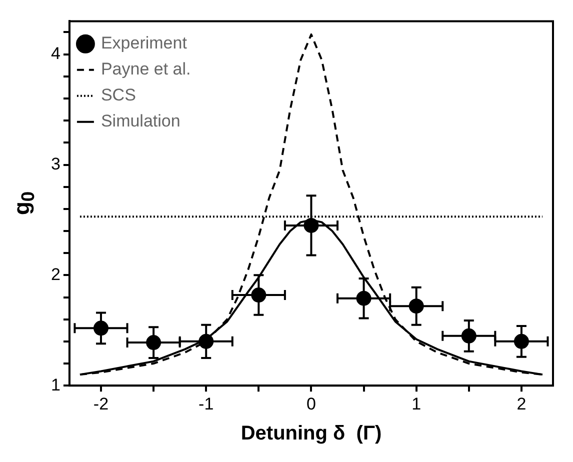  What do you see at coordinates (145, 69) in the screenshot?
I see `legend-label: Payne et al.` at bounding box center [145, 69].